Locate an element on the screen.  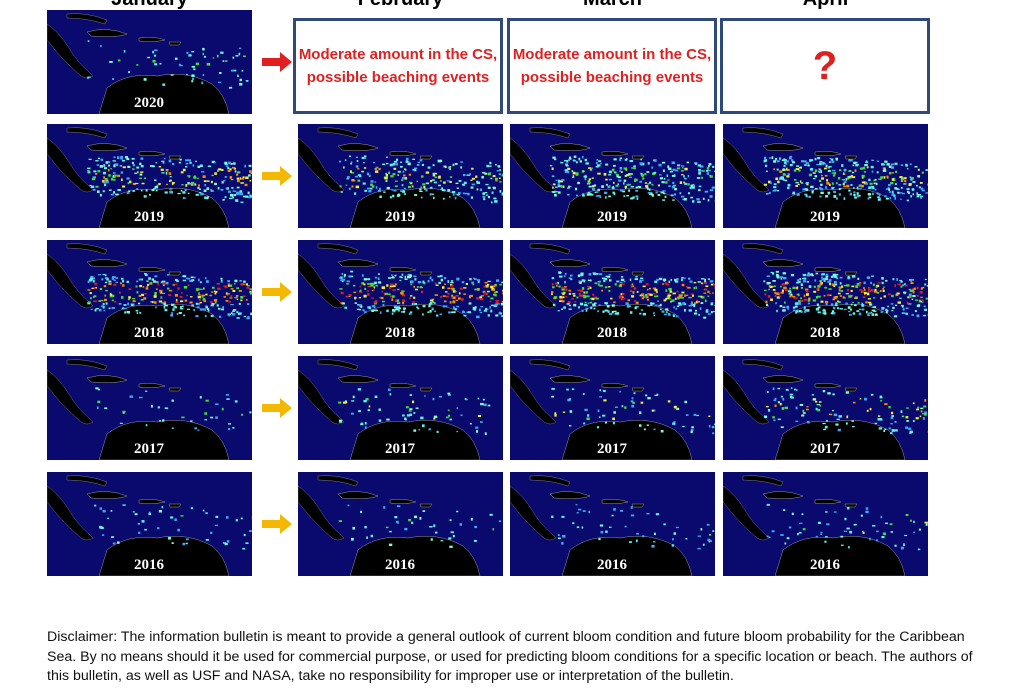
column-header: April is located at coordinates (825, 5).